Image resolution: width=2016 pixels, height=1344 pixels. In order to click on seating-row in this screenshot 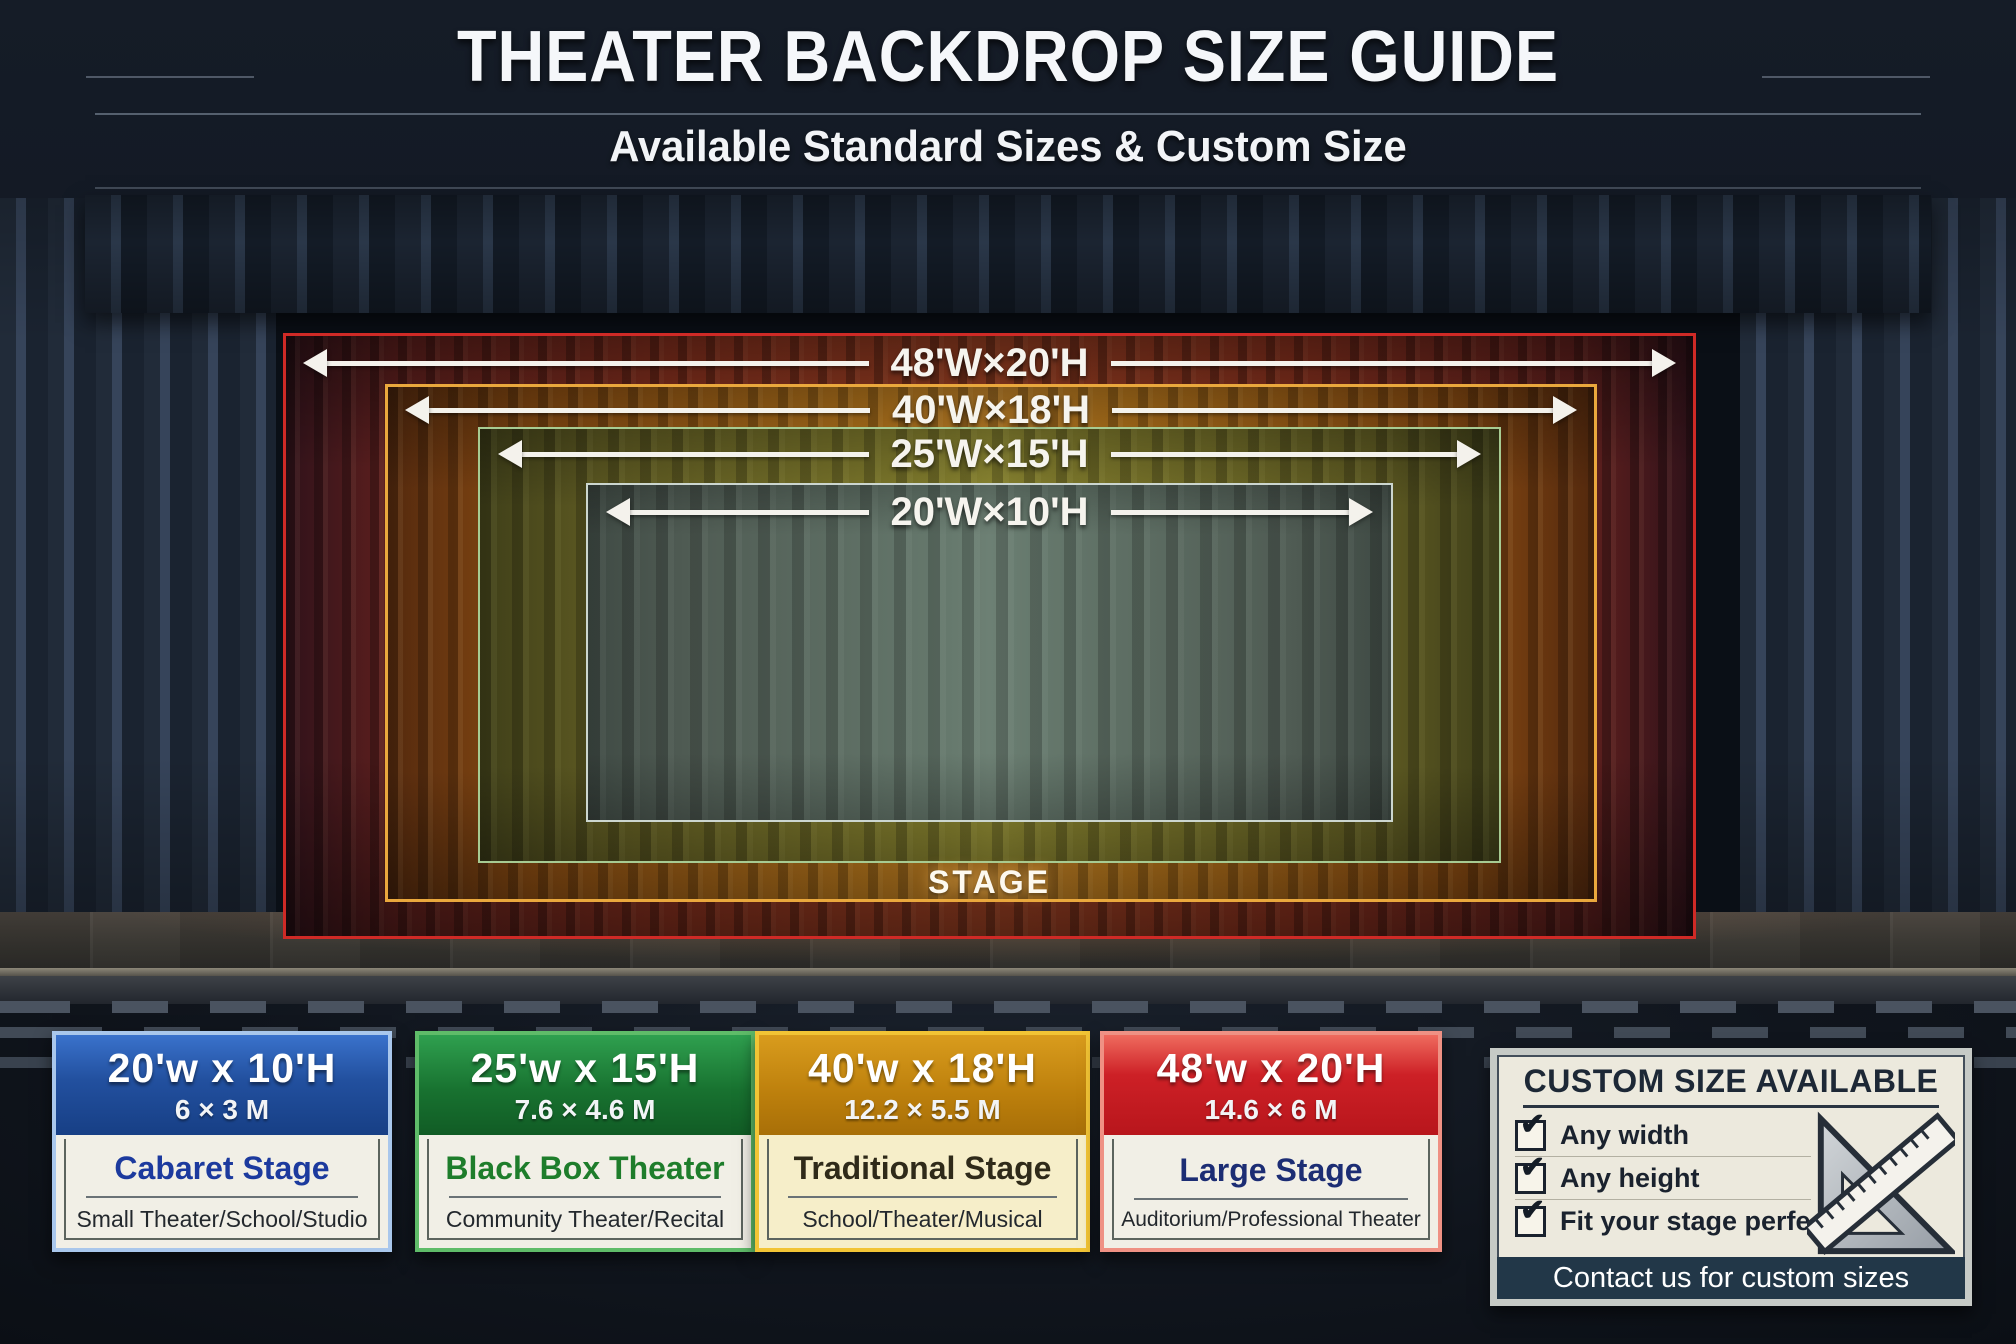, I will do `click(1008, 1007)`.